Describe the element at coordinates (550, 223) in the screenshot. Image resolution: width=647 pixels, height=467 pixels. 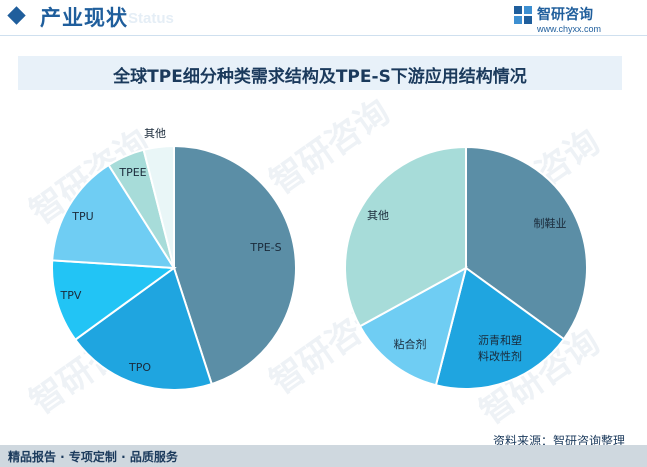
I see `slice-label: 制鞋业` at that location.